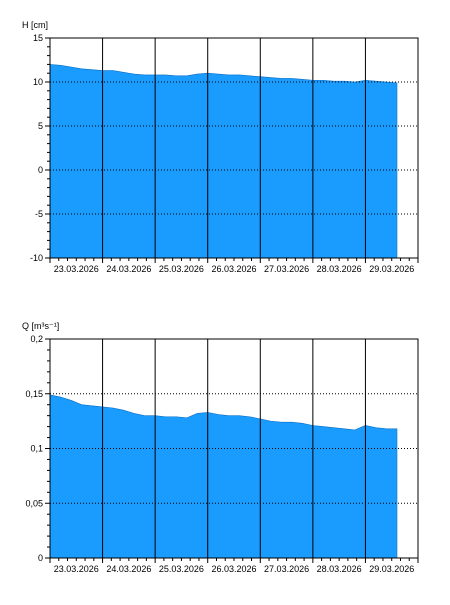 Image resolution: width=450 pixels, height=605 pixels. Describe the element at coordinates (34, 394) in the screenshot. I see `y-tick-label: 0,15` at that location.